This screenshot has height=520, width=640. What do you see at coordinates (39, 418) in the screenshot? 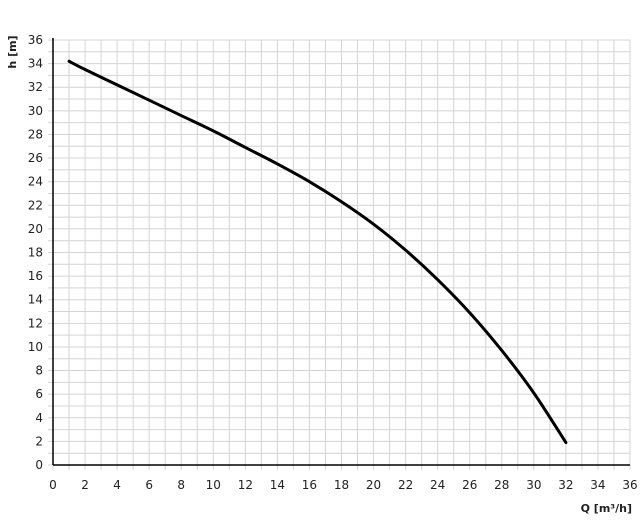
I see `y-tick-label: 4` at bounding box center [39, 418].